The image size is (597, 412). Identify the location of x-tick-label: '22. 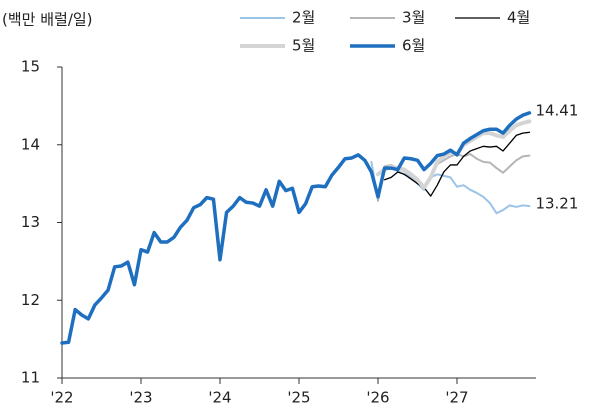
(61, 398).